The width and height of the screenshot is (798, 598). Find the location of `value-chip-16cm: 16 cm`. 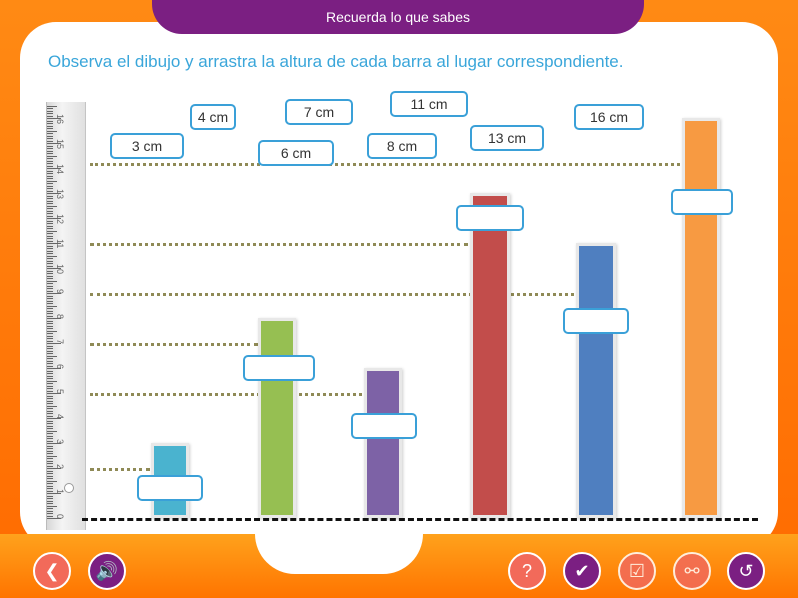

value-chip-16cm: 16 cm is located at coordinates (609, 117).